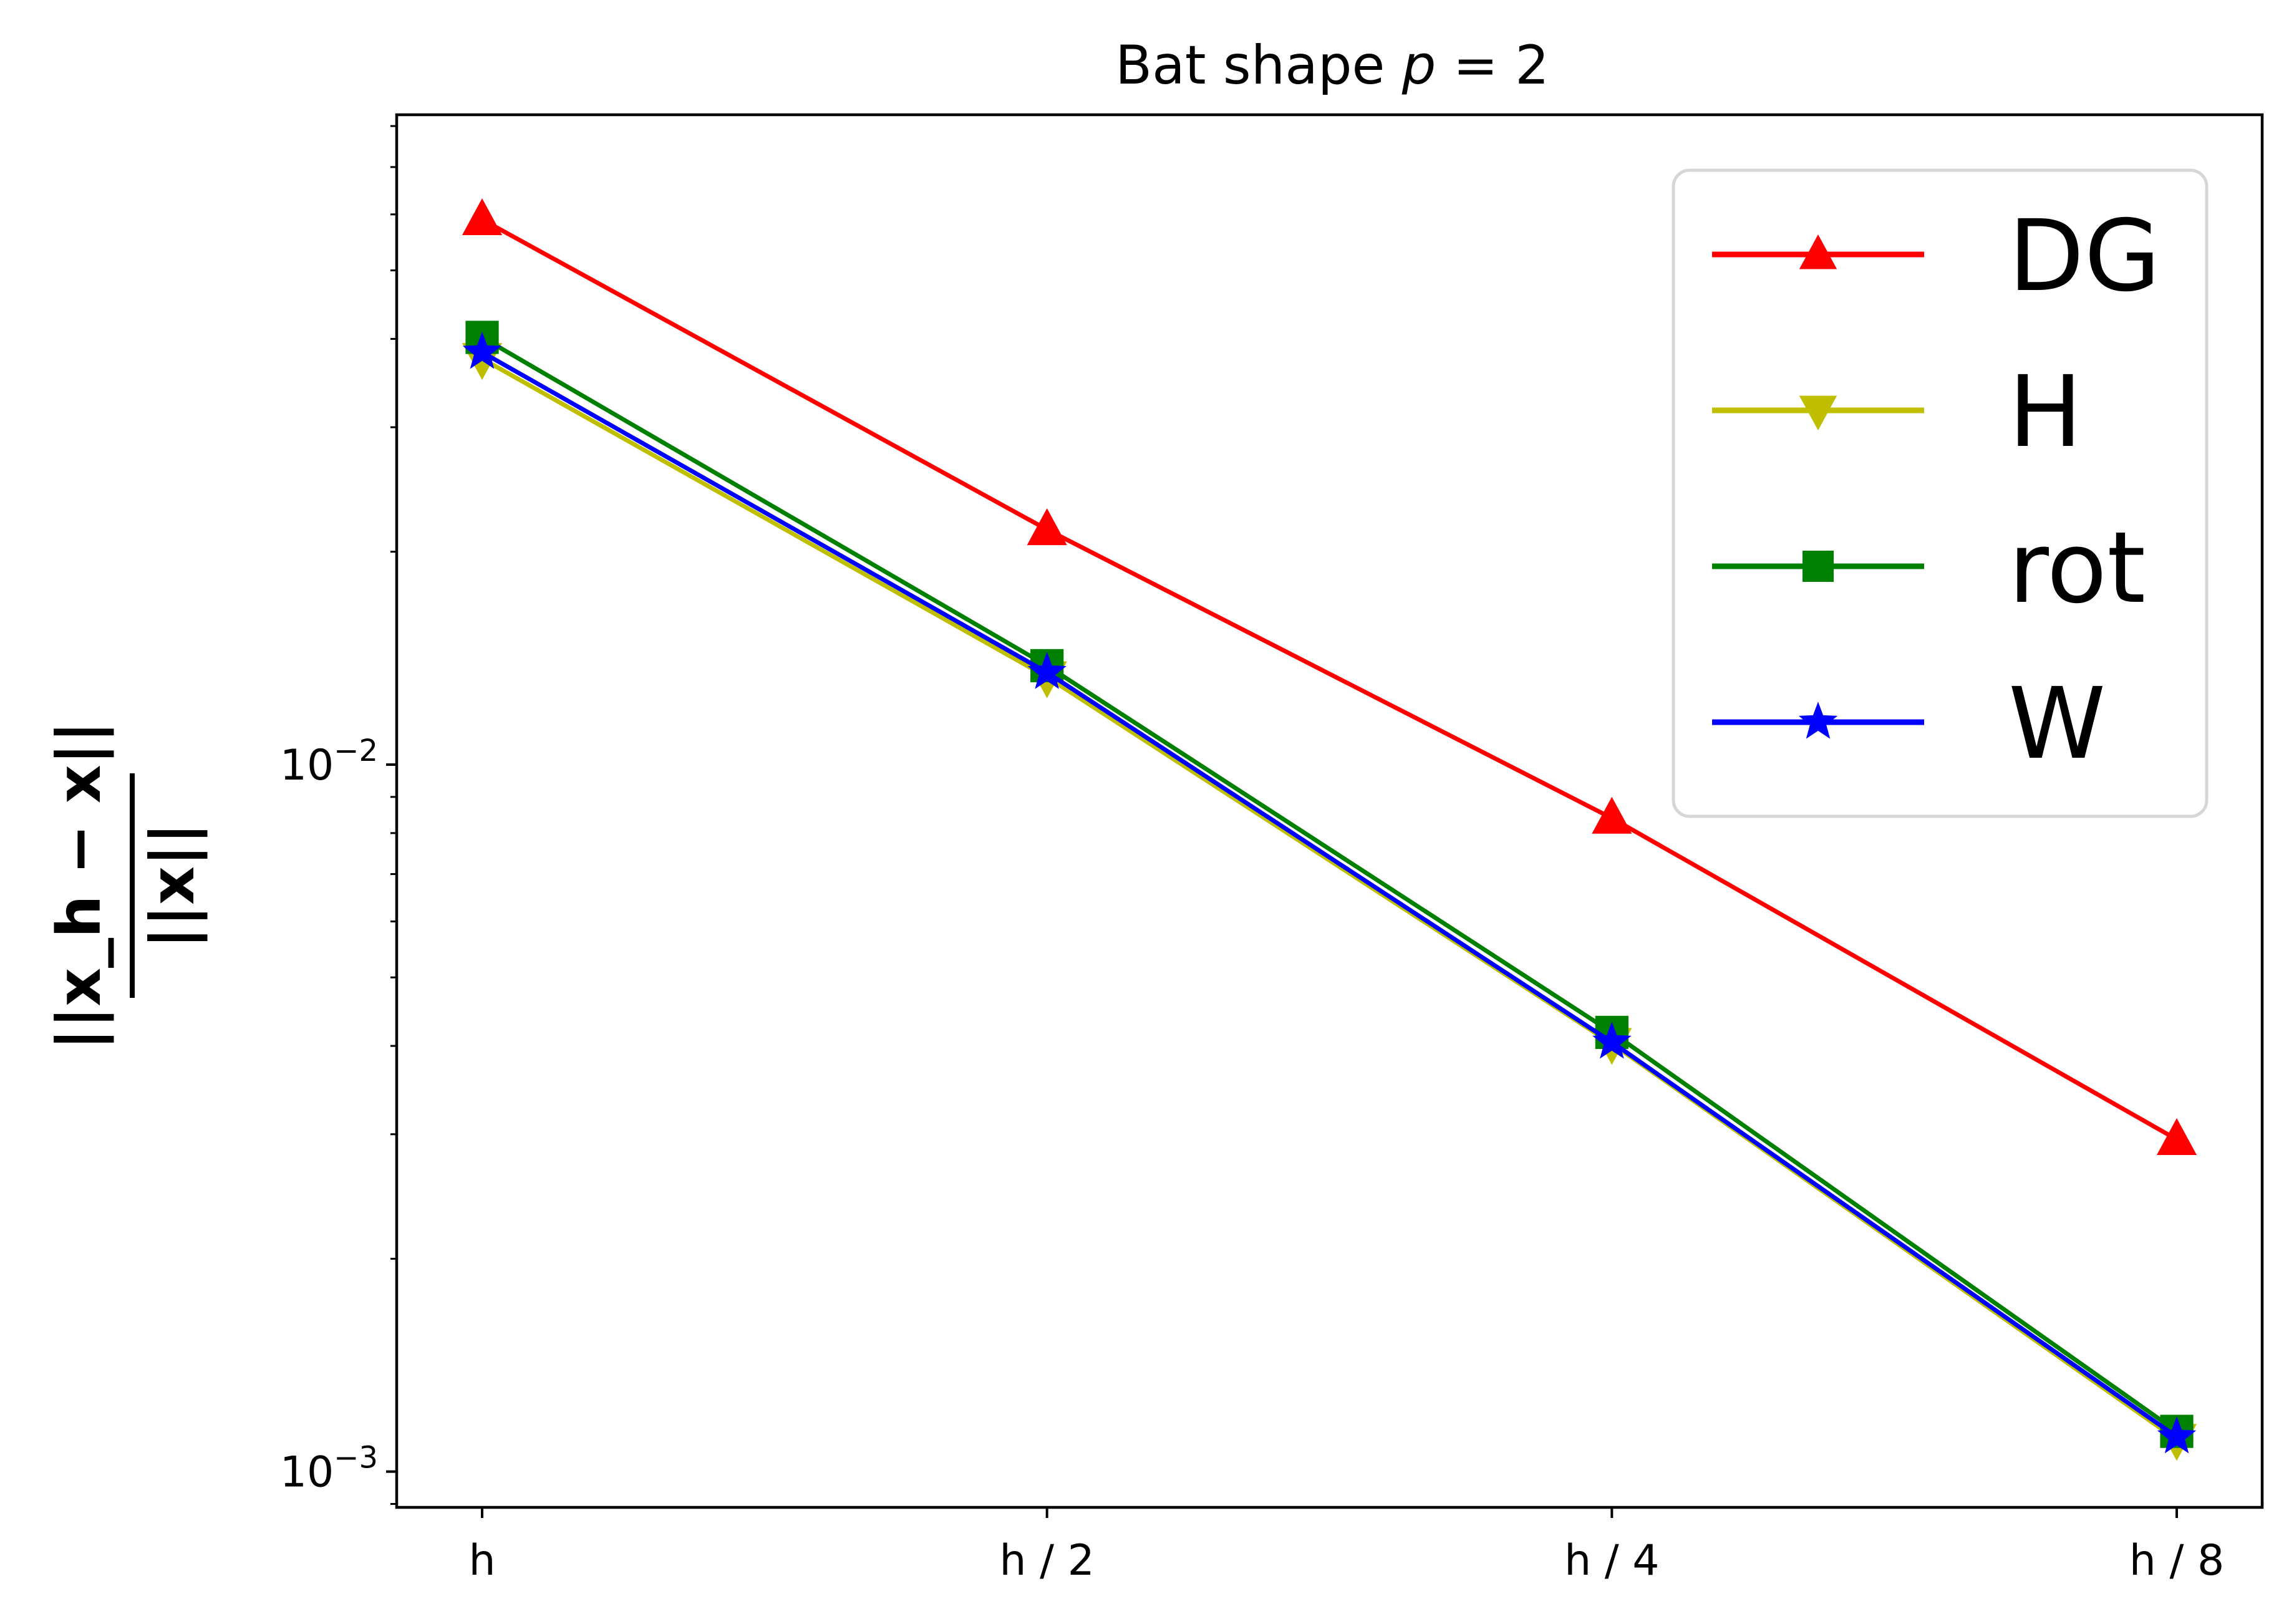  I want to click on y-label-denominator: ||x||, so click(173, 886).